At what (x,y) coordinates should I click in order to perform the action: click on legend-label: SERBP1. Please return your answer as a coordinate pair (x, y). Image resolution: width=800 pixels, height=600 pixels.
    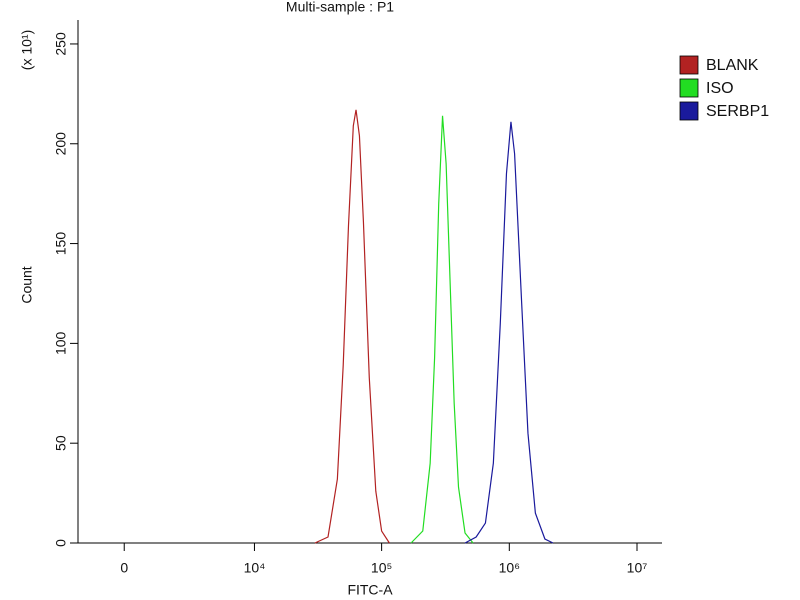
    Looking at the image, I should click on (737, 111).